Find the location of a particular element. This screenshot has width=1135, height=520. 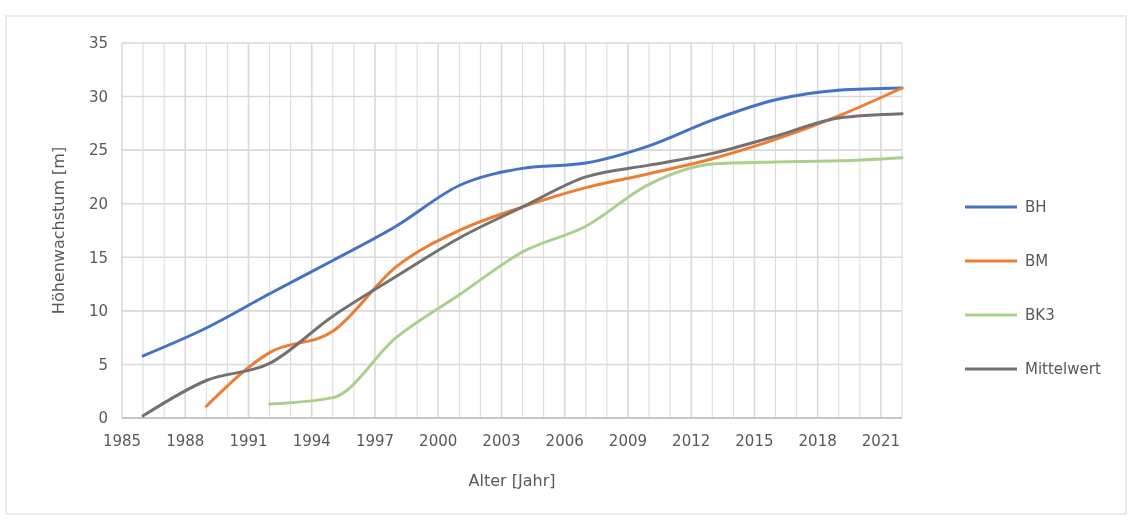

legend-label: BH is located at coordinates (1036, 207).